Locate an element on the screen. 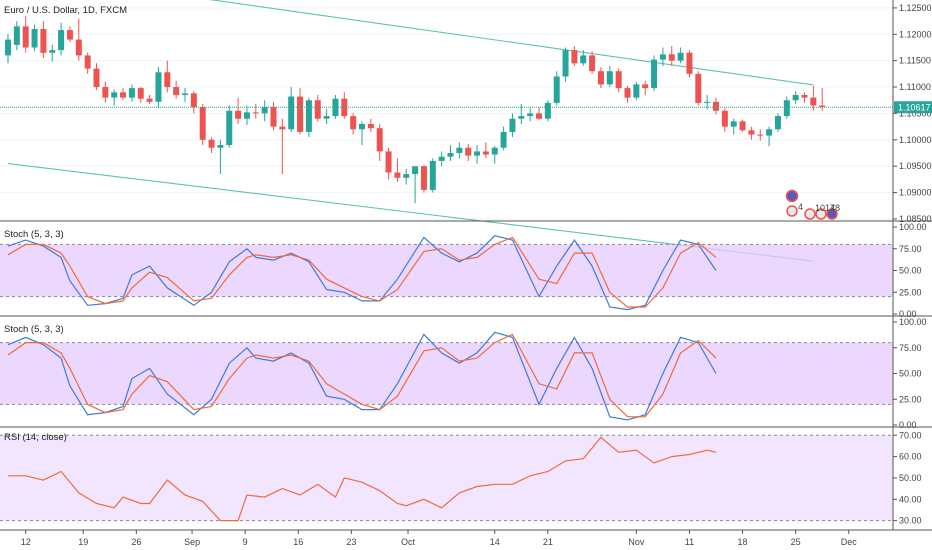 This screenshot has width=932, height=550. earnings-circle-icon is located at coordinates (792, 196).